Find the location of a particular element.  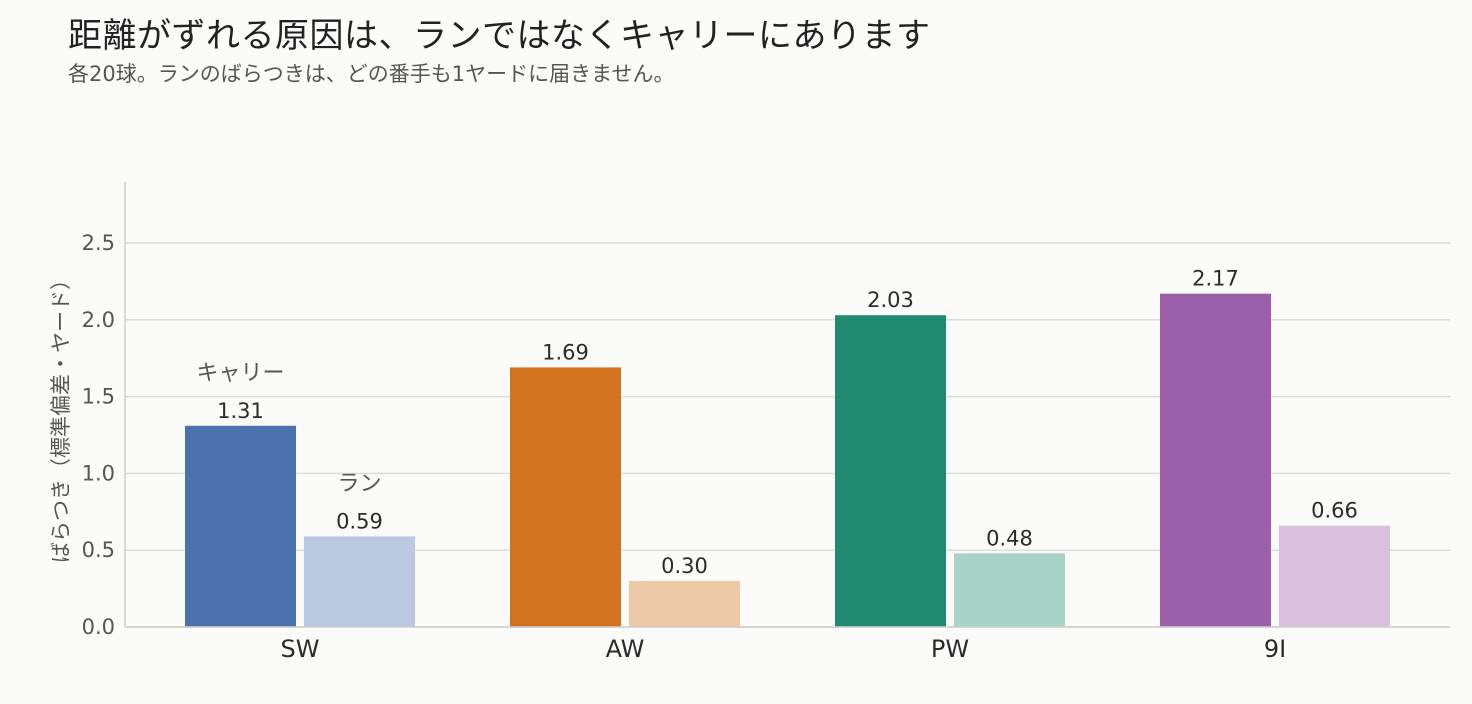

y-tick-label: 1.5 is located at coordinates (98, 397).